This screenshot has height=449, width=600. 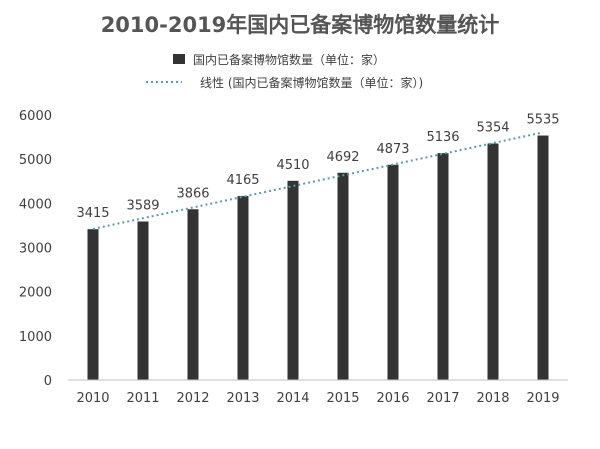 What do you see at coordinates (92, 213) in the screenshot?
I see `data-label: 3415` at bounding box center [92, 213].